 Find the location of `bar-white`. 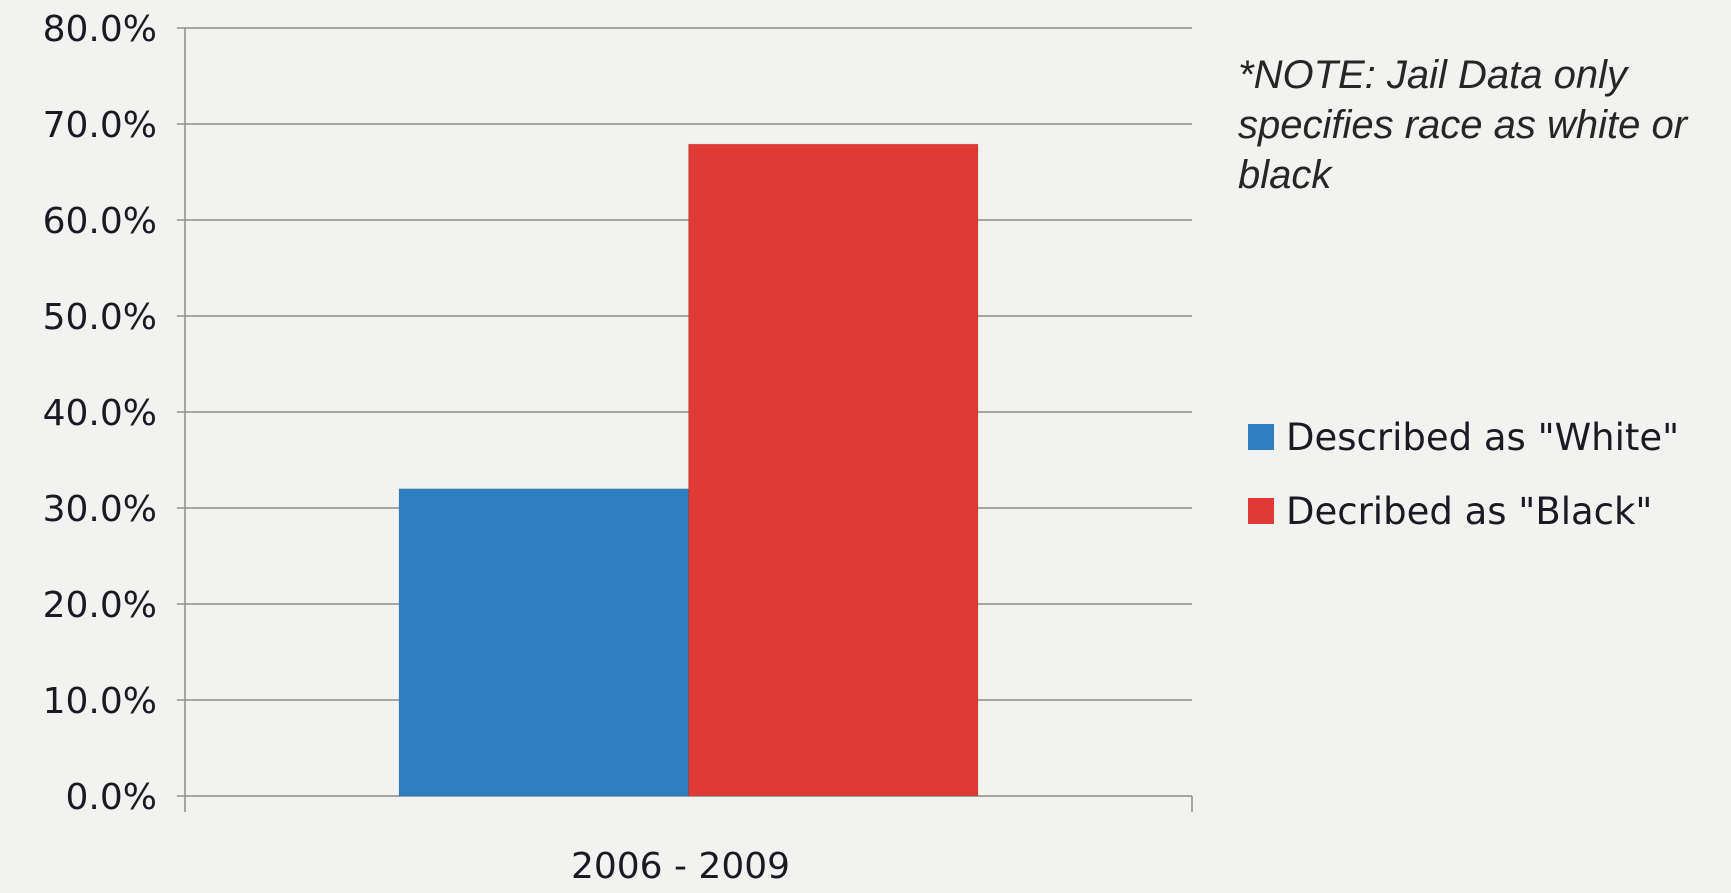

bar-white is located at coordinates (543, 642).